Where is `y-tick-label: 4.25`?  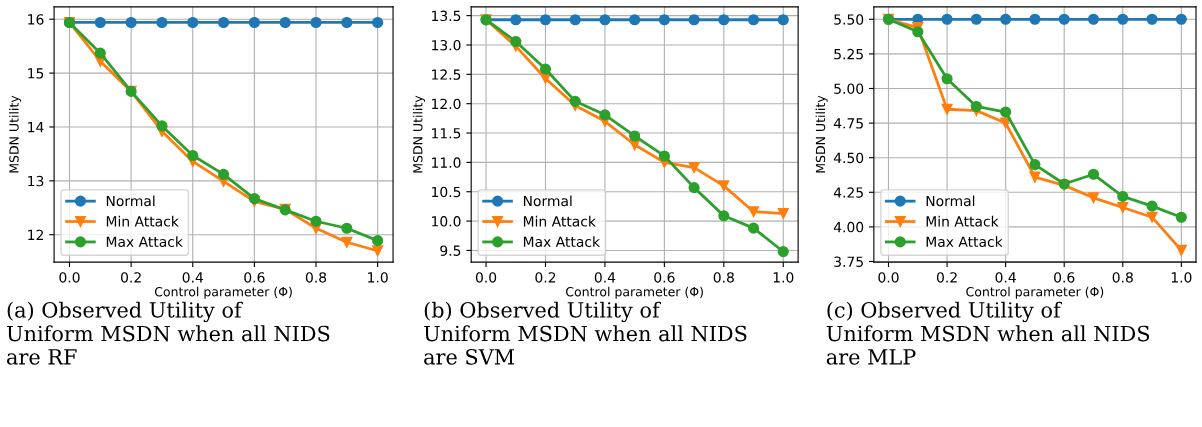 y-tick-label: 4.25 is located at coordinates (848, 192).